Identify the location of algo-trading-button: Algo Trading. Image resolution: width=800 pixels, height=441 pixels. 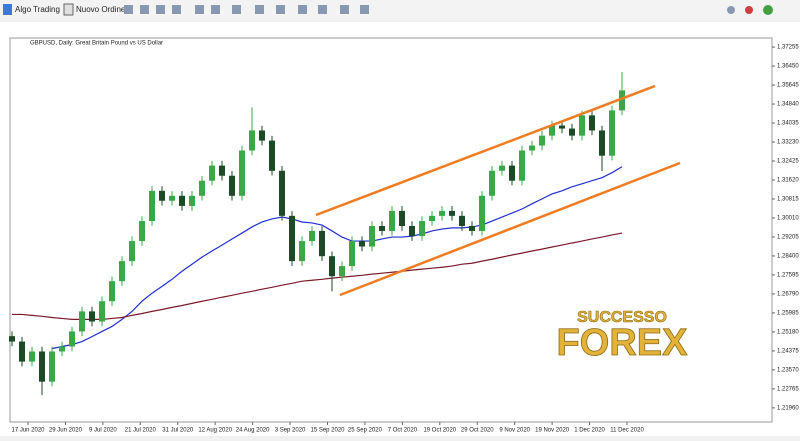
(37, 9).